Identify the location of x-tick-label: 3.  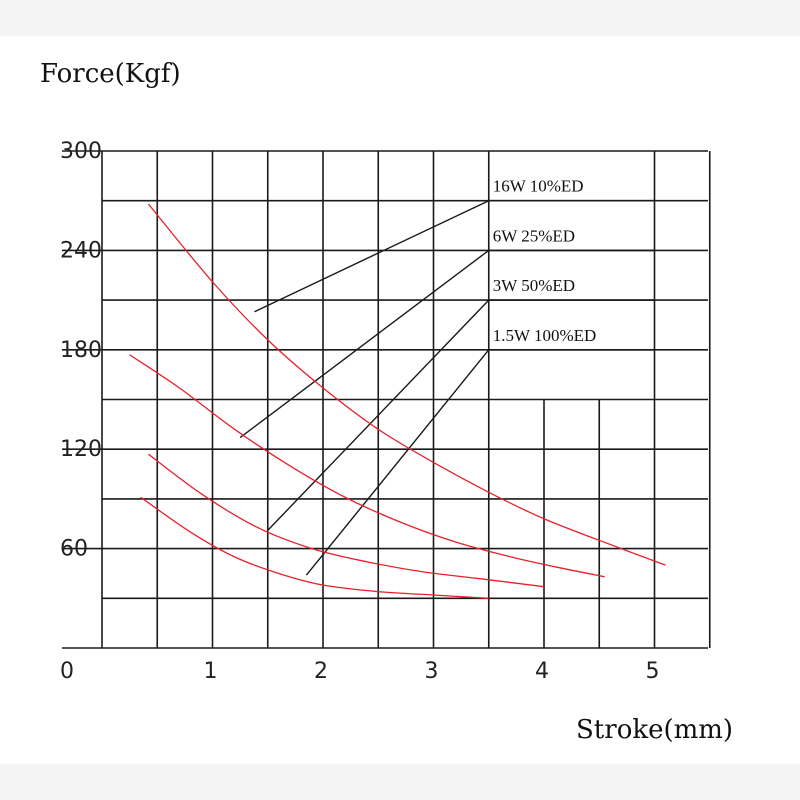
(432, 671).